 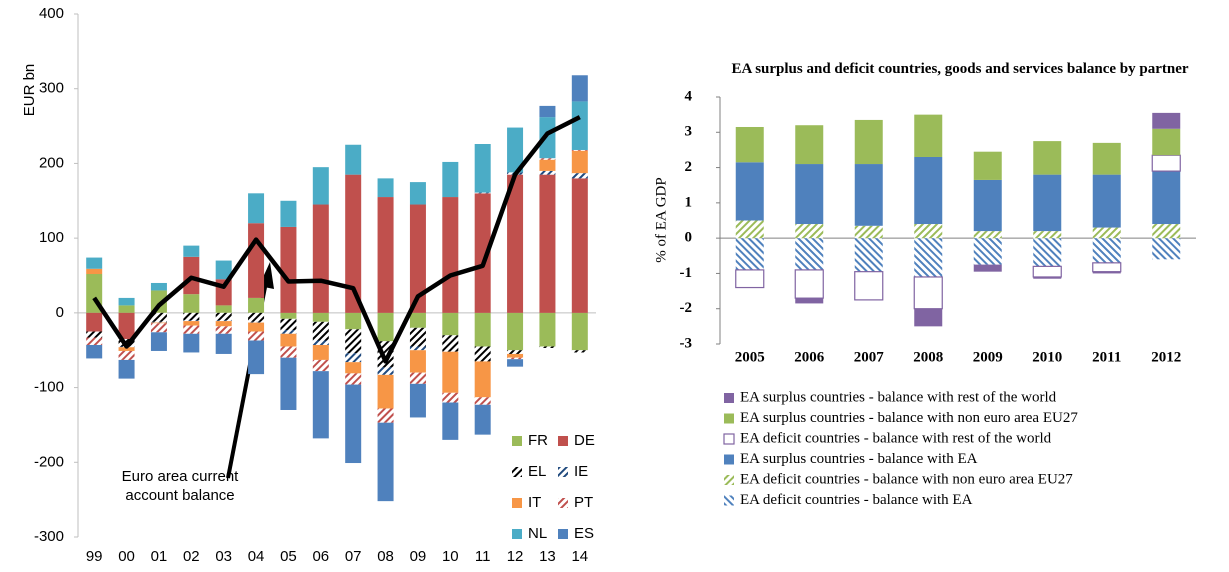 I want to click on legend-label: IT, so click(x=534, y=502).